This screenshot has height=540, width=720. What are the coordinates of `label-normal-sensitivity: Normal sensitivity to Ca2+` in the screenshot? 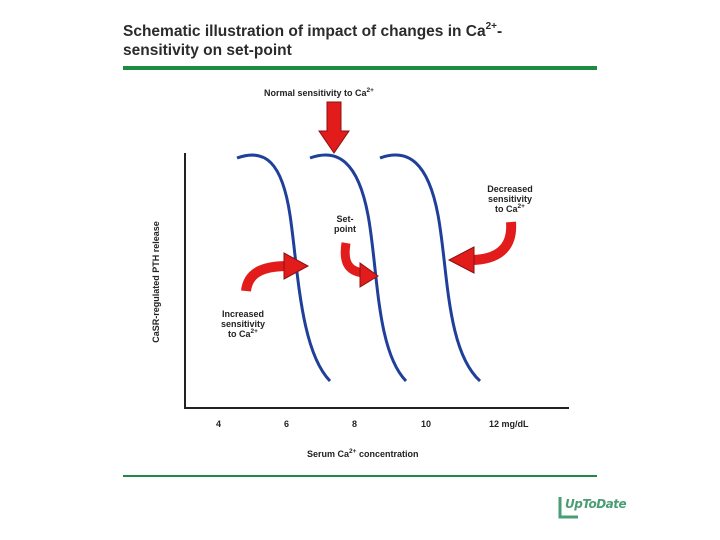 It's located at (319, 92).